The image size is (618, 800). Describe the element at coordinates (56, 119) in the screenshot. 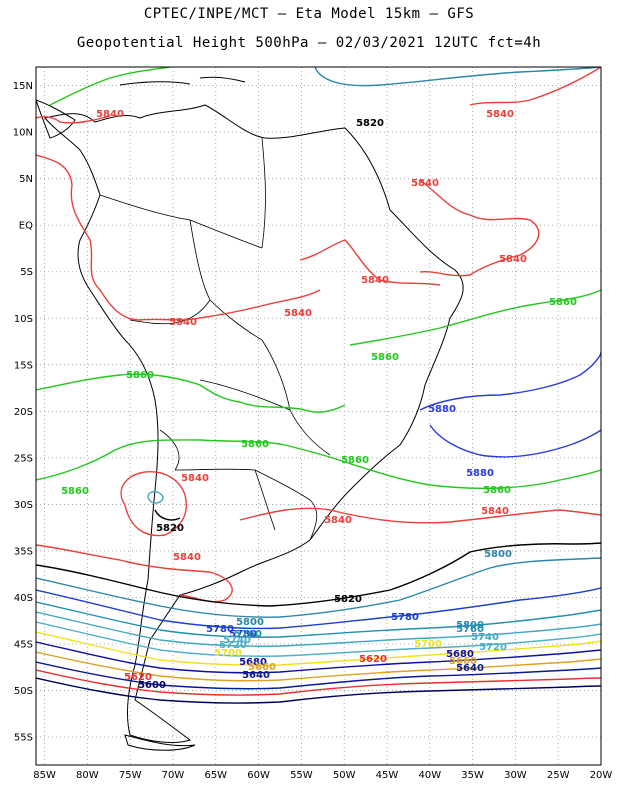

I see `central-america-coast` at that location.